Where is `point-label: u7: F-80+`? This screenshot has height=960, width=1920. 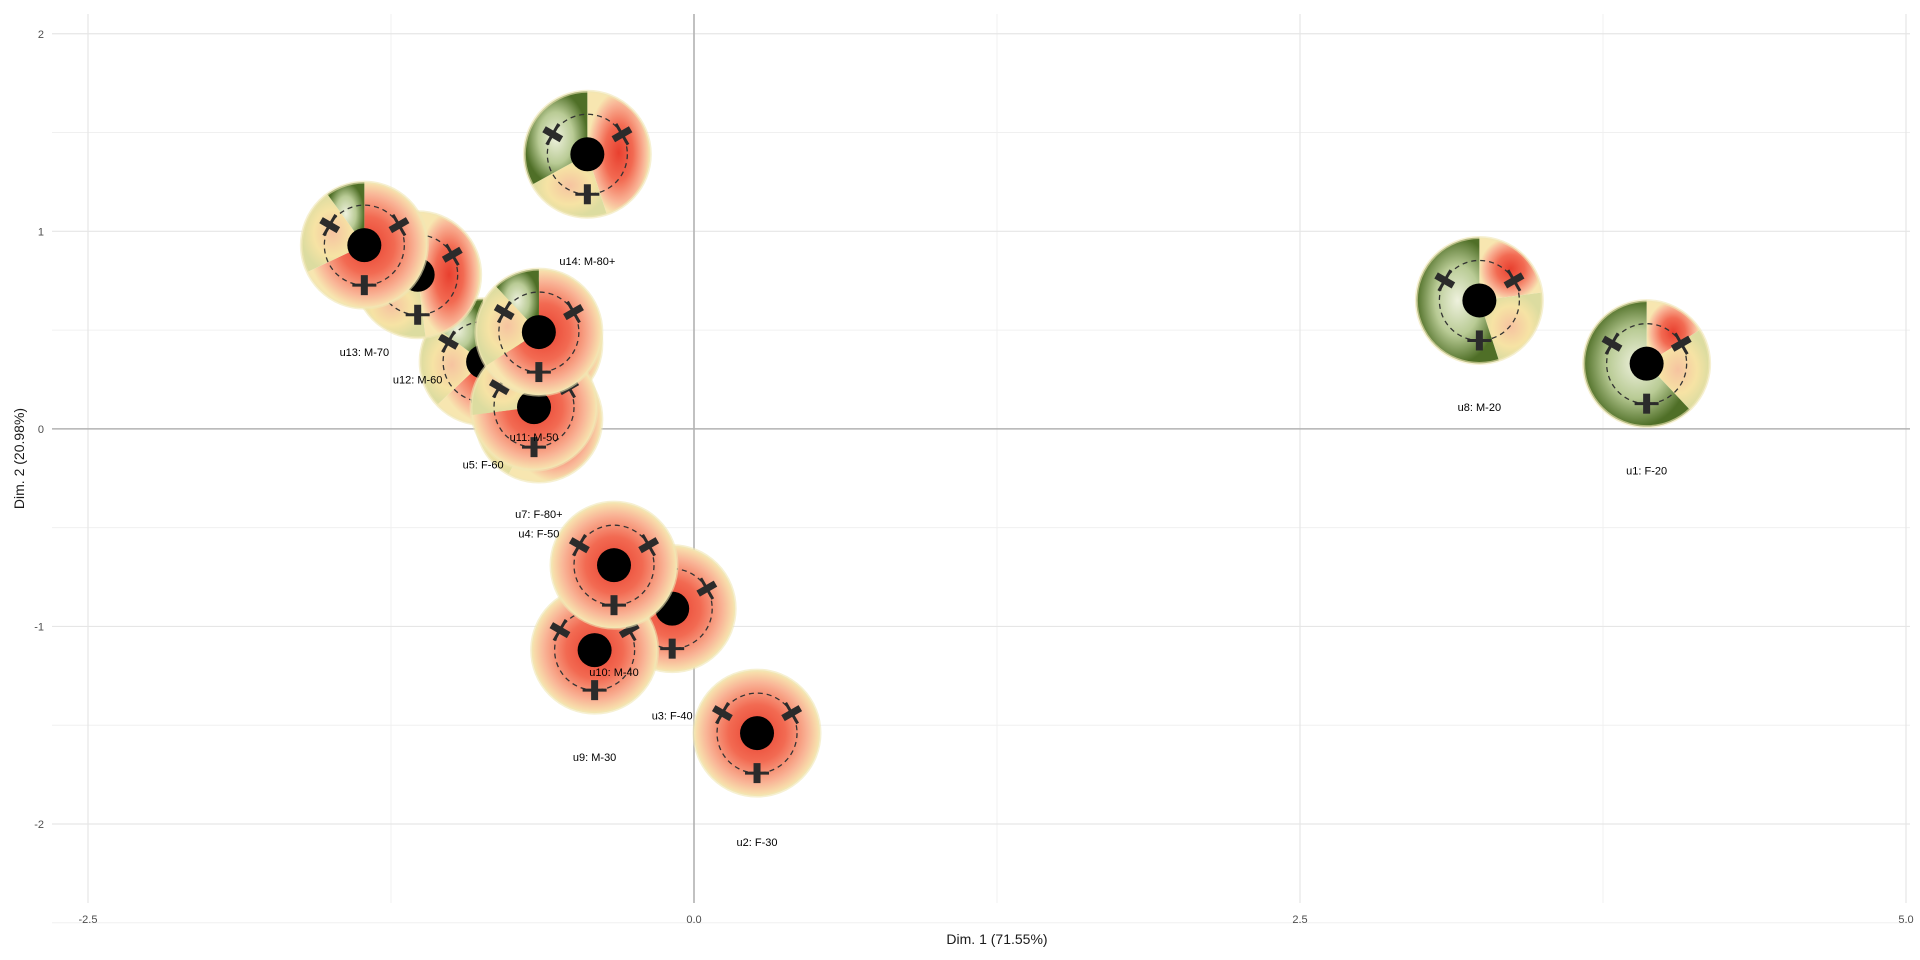 point-label: u7: F-80+ is located at coordinates (538, 515).